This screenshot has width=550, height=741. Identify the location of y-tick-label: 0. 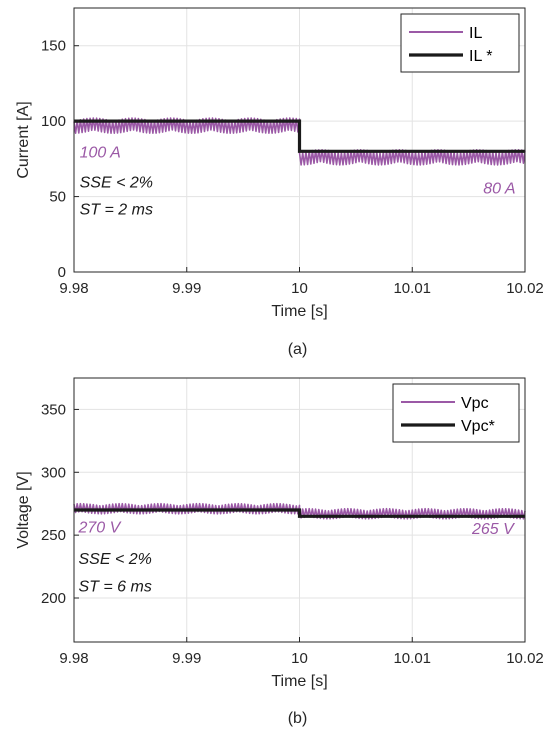
(62, 272).